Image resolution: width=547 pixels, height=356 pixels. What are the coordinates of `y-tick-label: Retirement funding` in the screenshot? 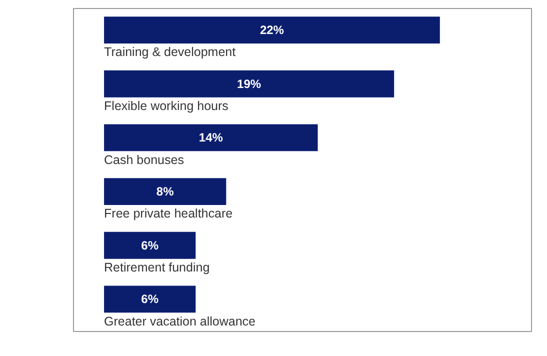 It's located at (157, 267).